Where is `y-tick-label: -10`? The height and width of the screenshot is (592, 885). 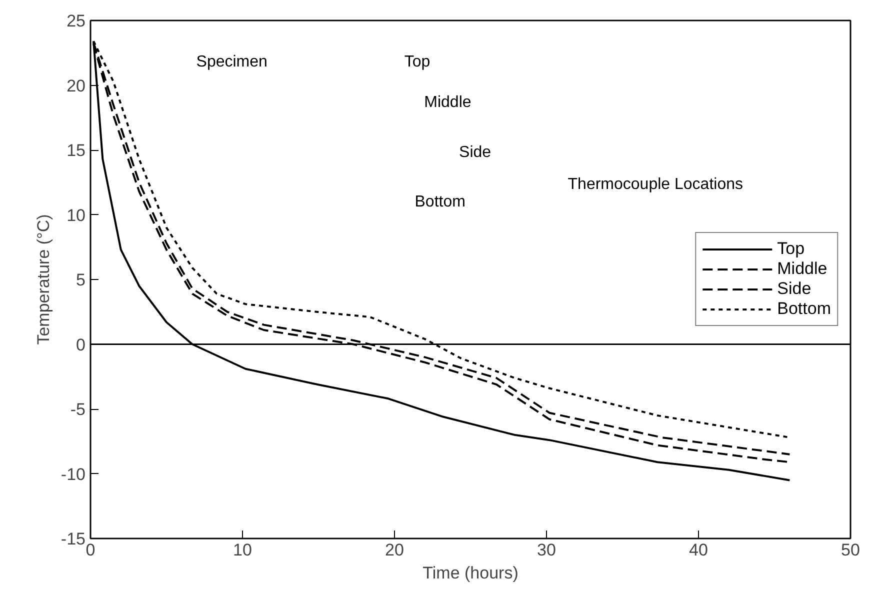 y-tick-label: -10 is located at coordinates (73, 474).